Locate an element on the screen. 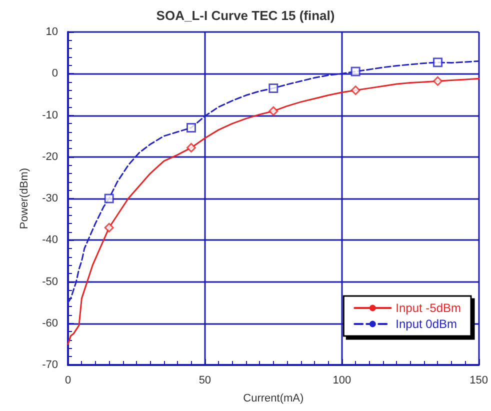 This screenshot has height=411, width=491. y-tick-label: -10 is located at coordinates (50, 115).